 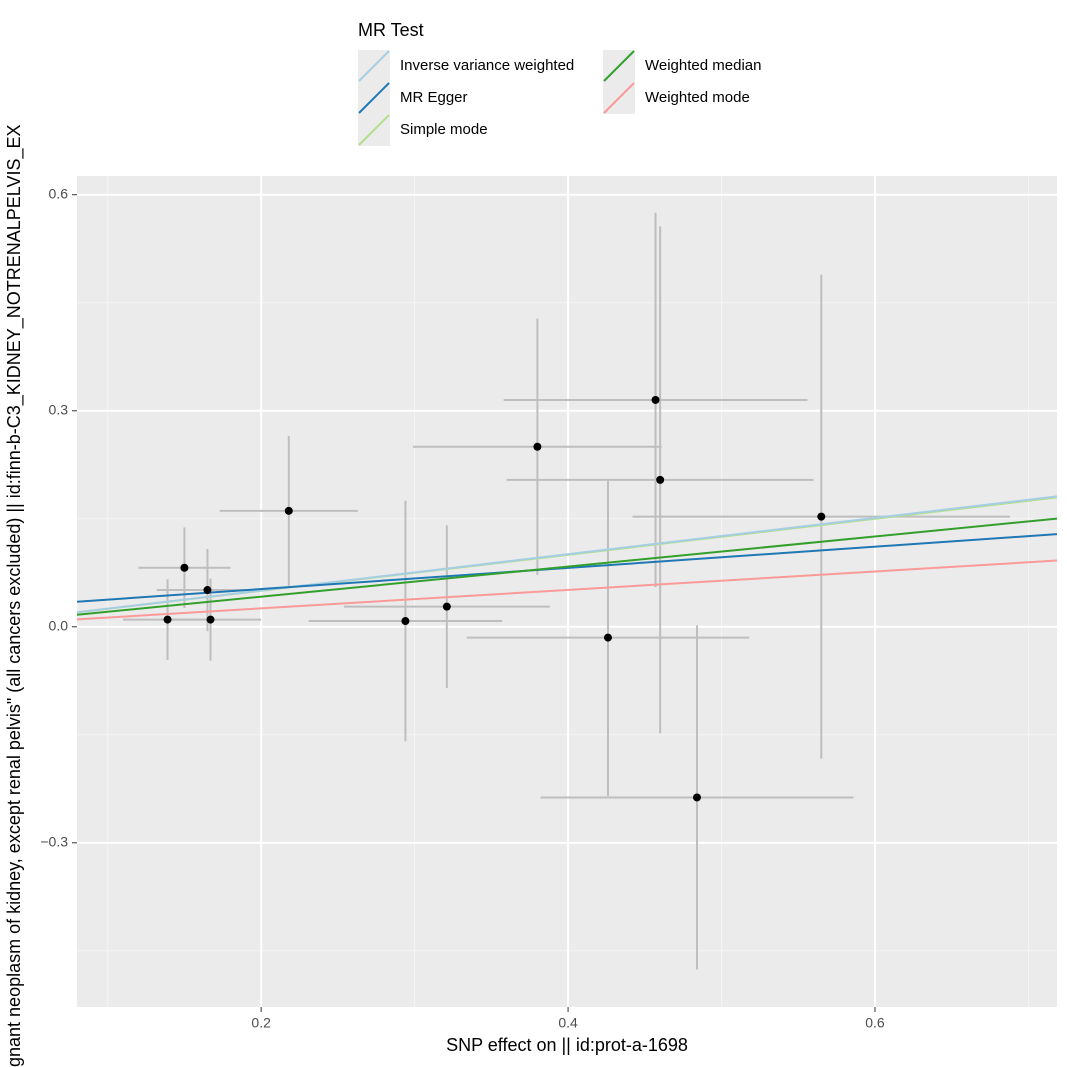 What do you see at coordinates (697, 97) in the screenshot?
I see `legend-label: Weighted mode` at bounding box center [697, 97].